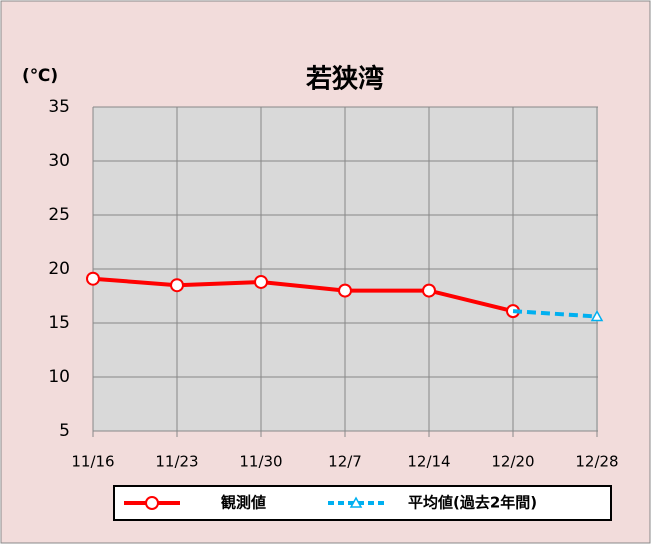 This screenshot has width=651, height=544. What do you see at coordinates (596, 462) in the screenshot?
I see `x-tick-label: 12/28` at bounding box center [596, 462].